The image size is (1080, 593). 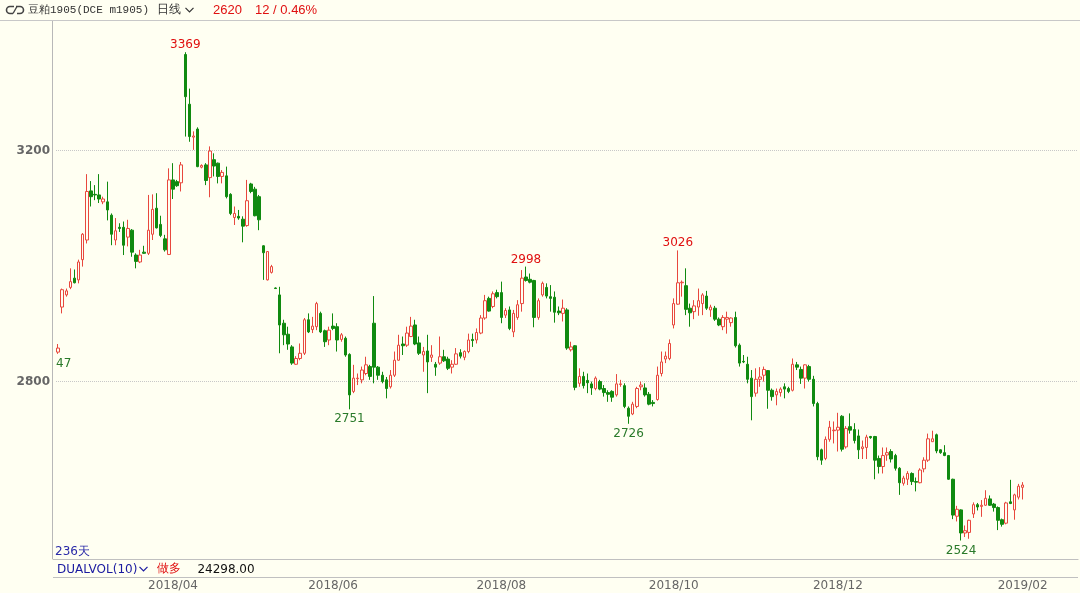 What do you see at coordinates (97, 568) in the screenshot?
I see `text: DUALVOL(10)` at bounding box center [97, 568].